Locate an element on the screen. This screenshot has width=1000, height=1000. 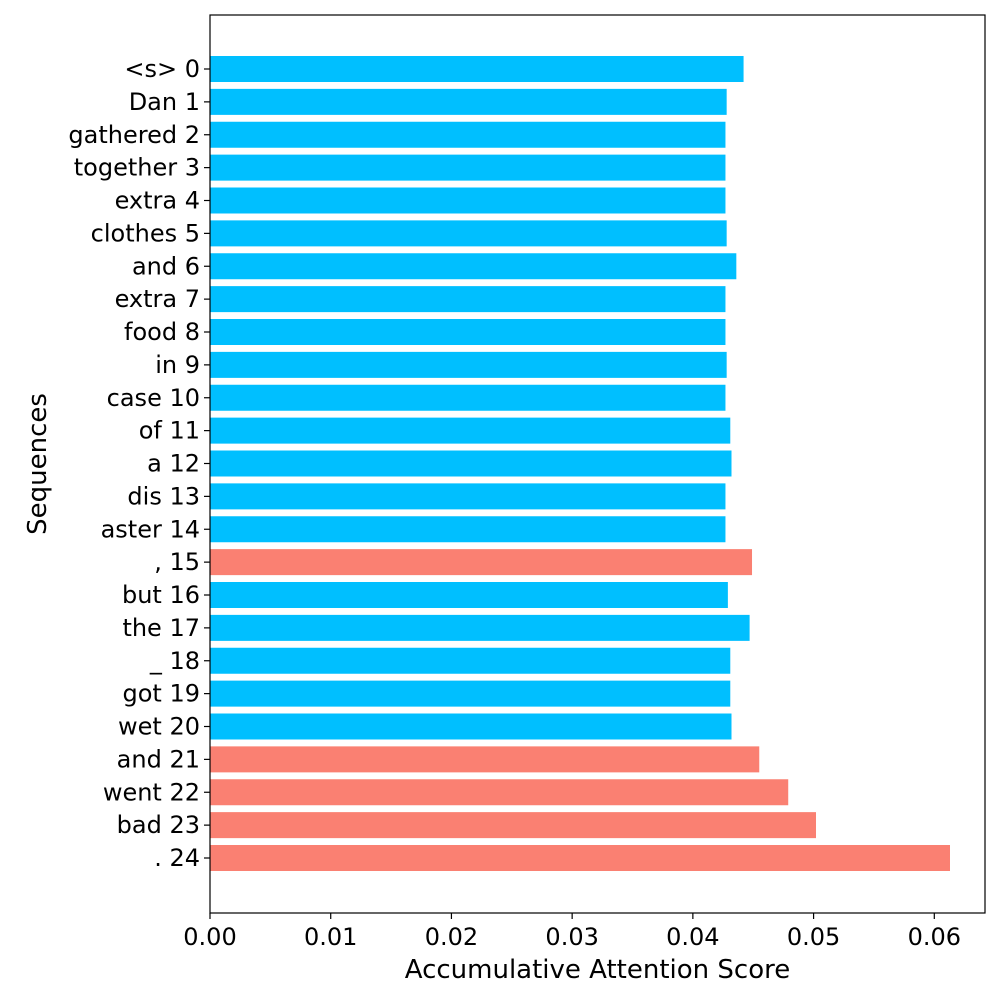
y-tick-label: of 11 is located at coordinates (169, 431).